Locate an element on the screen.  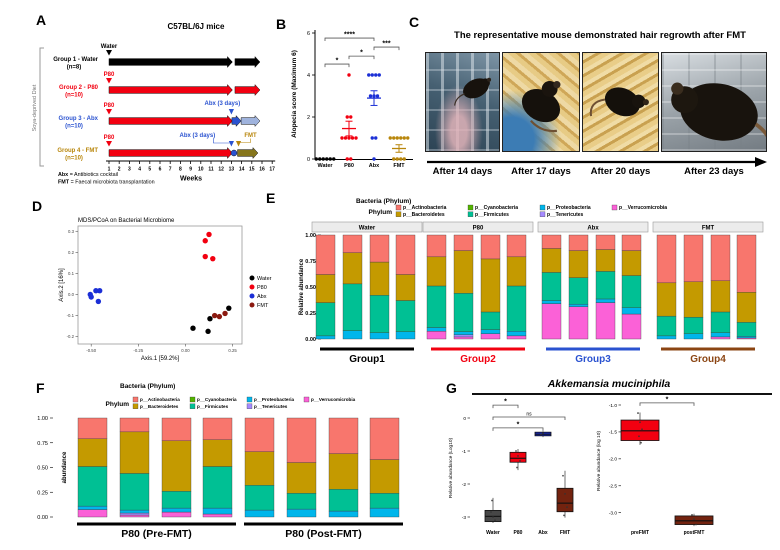
box is located at coordinates (518, 457).